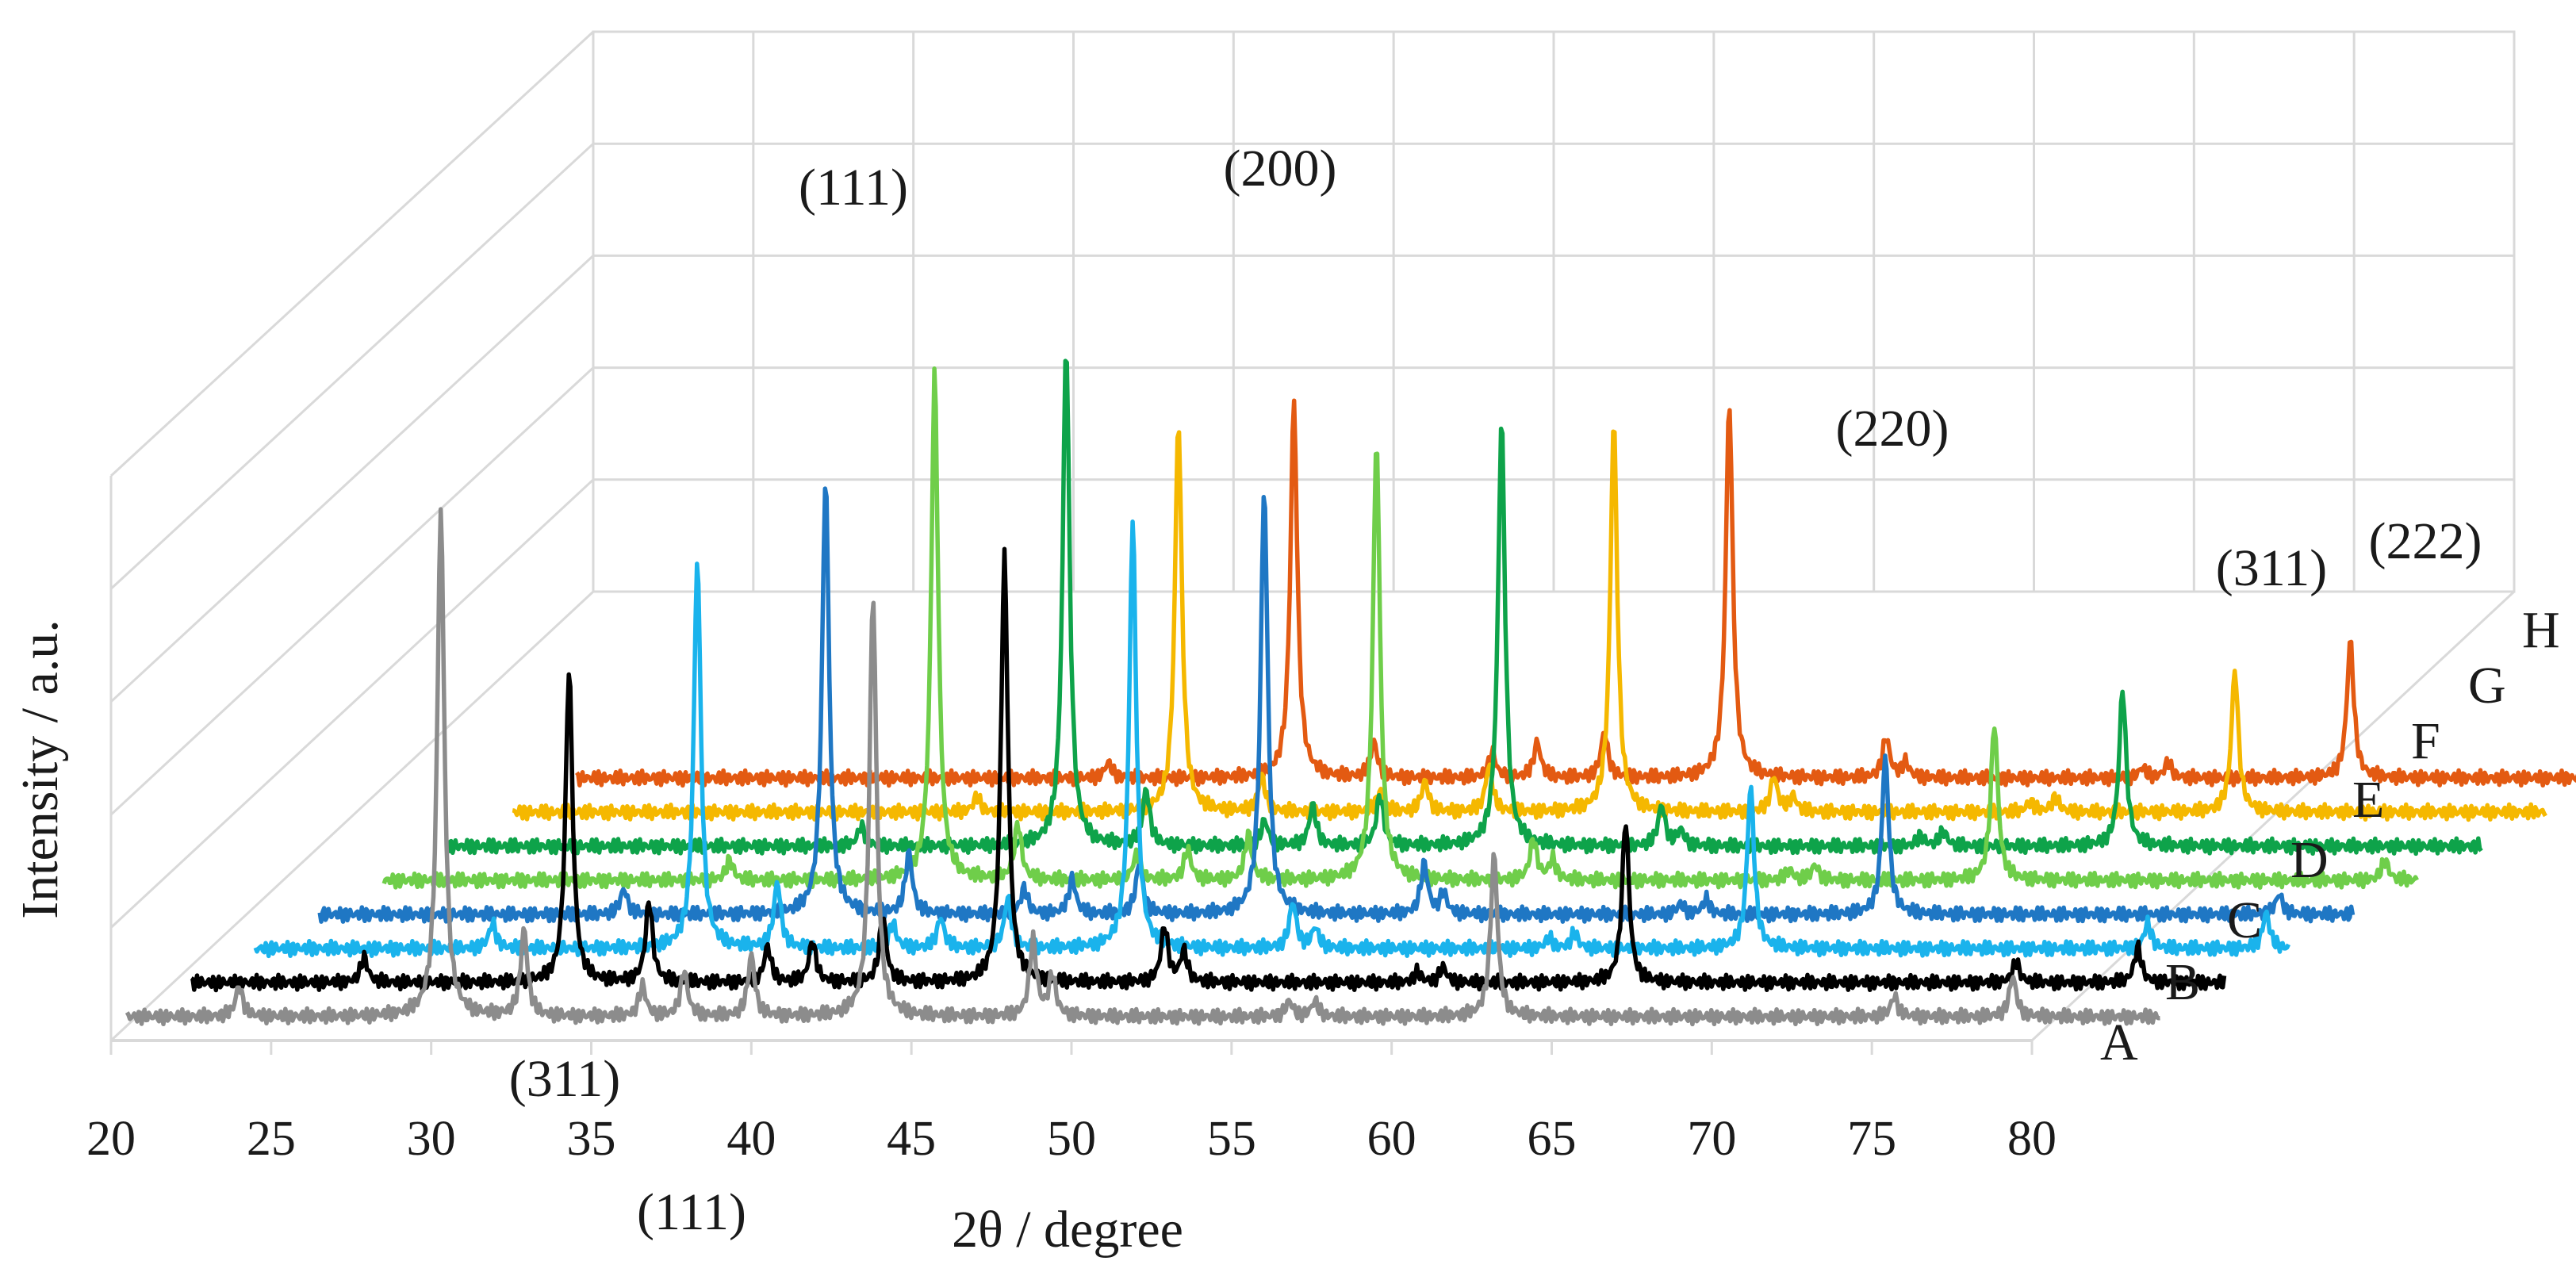  I want to click on x-axis-title: 2θ / degree, so click(1067, 1230).